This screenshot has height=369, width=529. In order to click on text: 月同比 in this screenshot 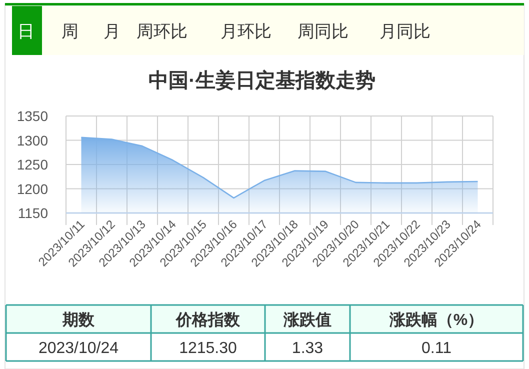, I will do `click(405, 31)`.